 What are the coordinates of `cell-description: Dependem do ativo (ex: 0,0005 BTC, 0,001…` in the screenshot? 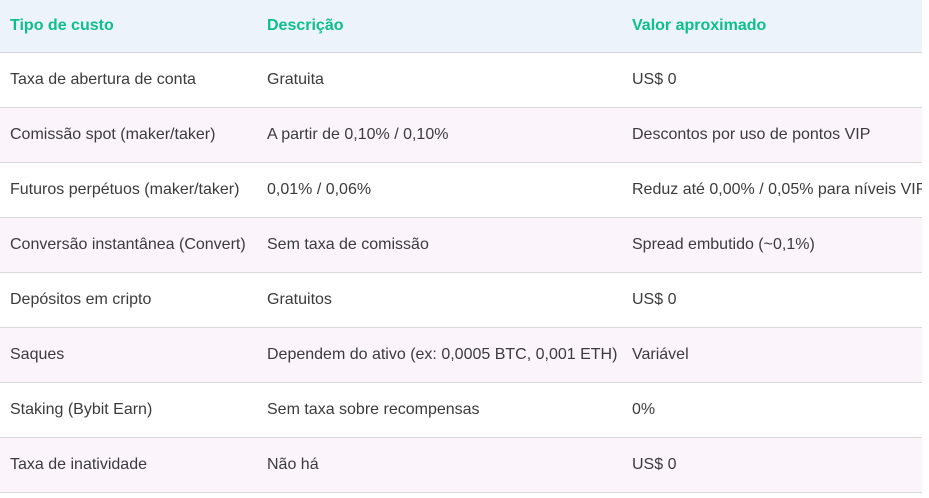 It's located at (439, 355).